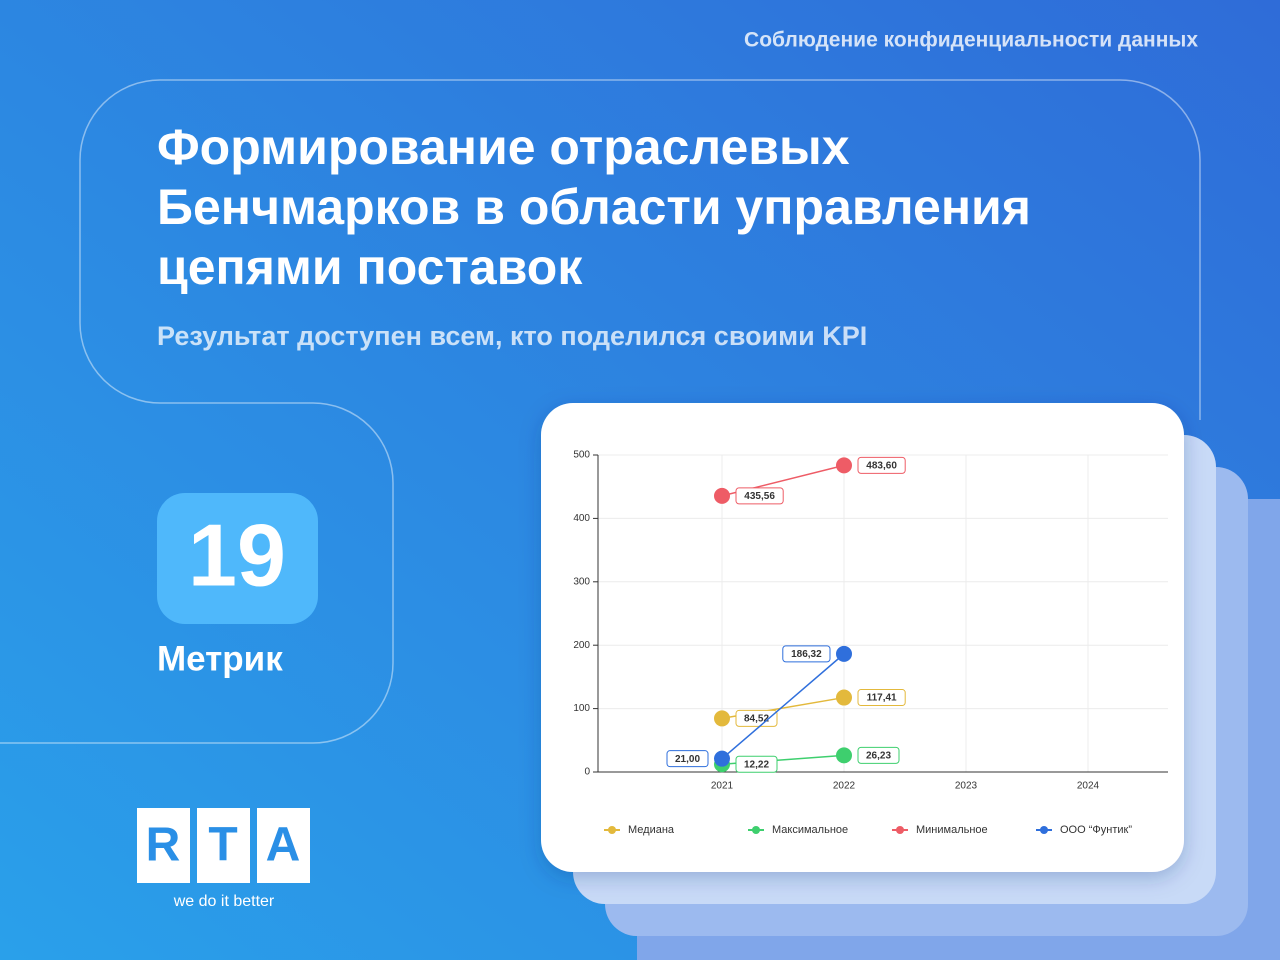  I want to click on value-label: 117,41, so click(882, 698).